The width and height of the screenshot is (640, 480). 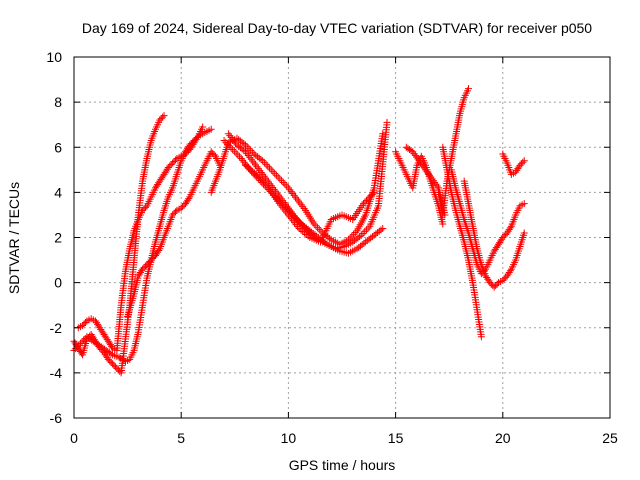 What do you see at coordinates (342, 465) in the screenshot?
I see `x-axis-title: GPS time / hours` at bounding box center [342, 465].